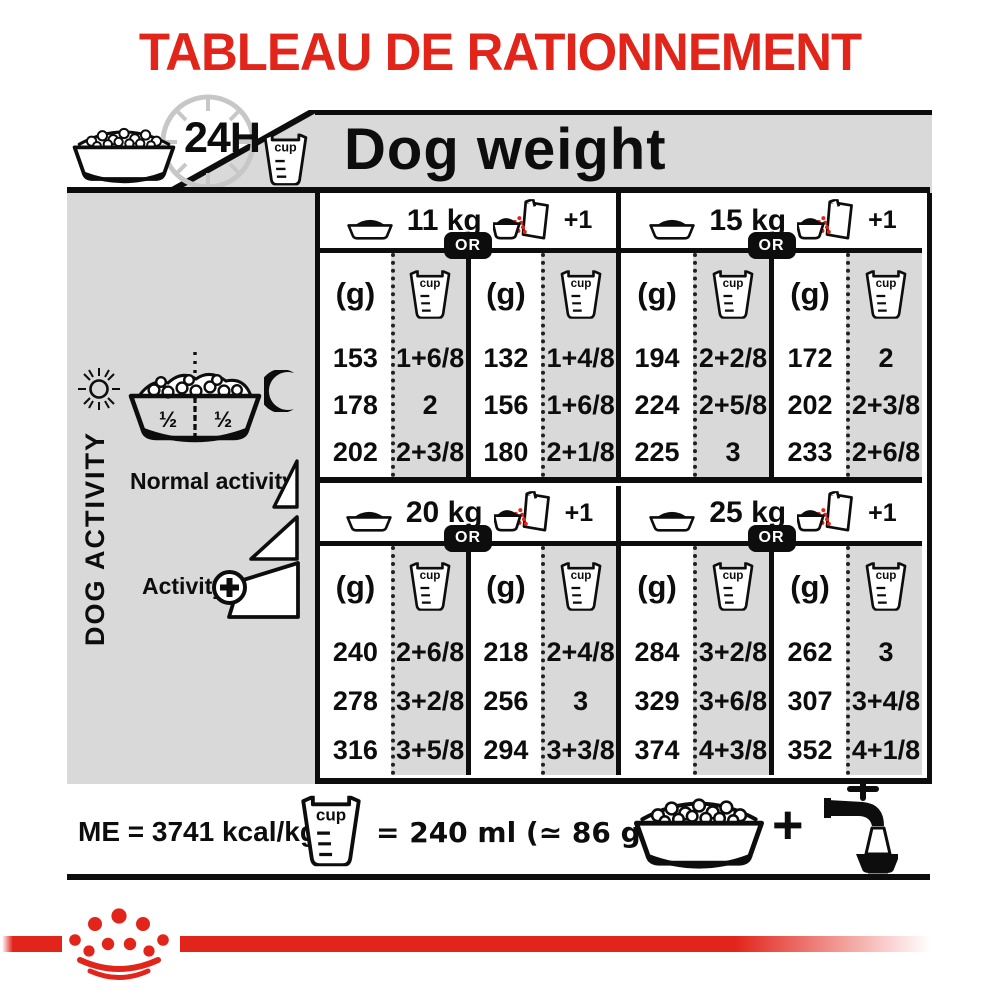 The width and height of the screenshot is (1000, 1000). What do you see at coordinates (524, 512) in the screenshot?
I see `bowl-and-bag-icon` at bounding box center [524, 512].